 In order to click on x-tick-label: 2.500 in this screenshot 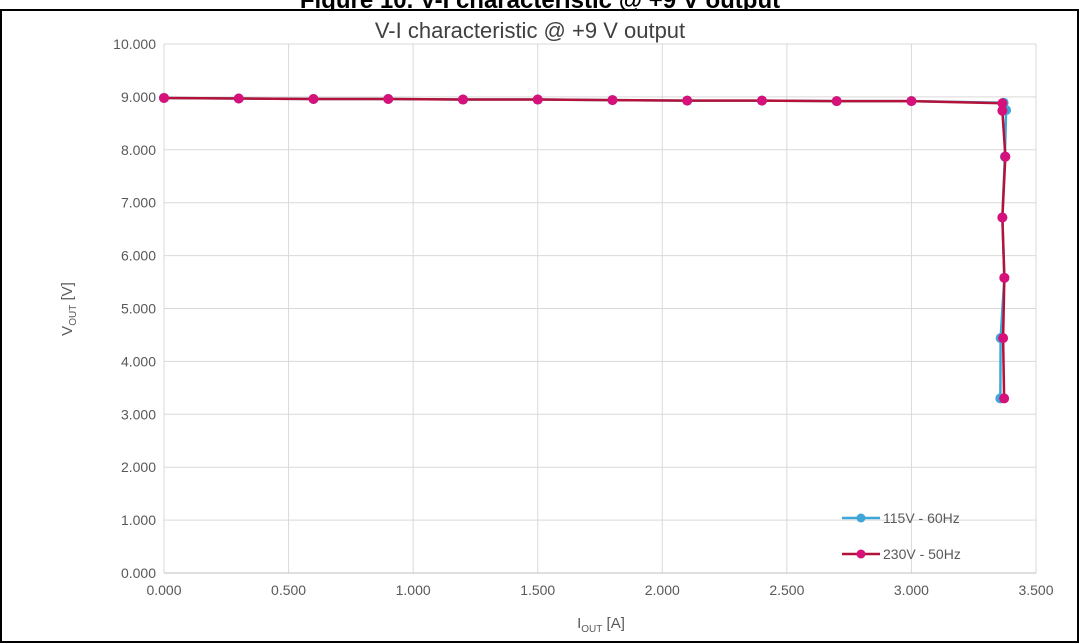, I will do `click(786, 590)`.